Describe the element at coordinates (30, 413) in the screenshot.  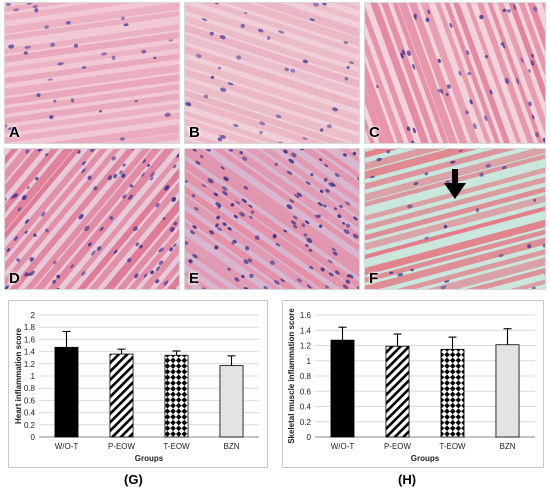
I see `y-tick-label: 0.4` at that location.